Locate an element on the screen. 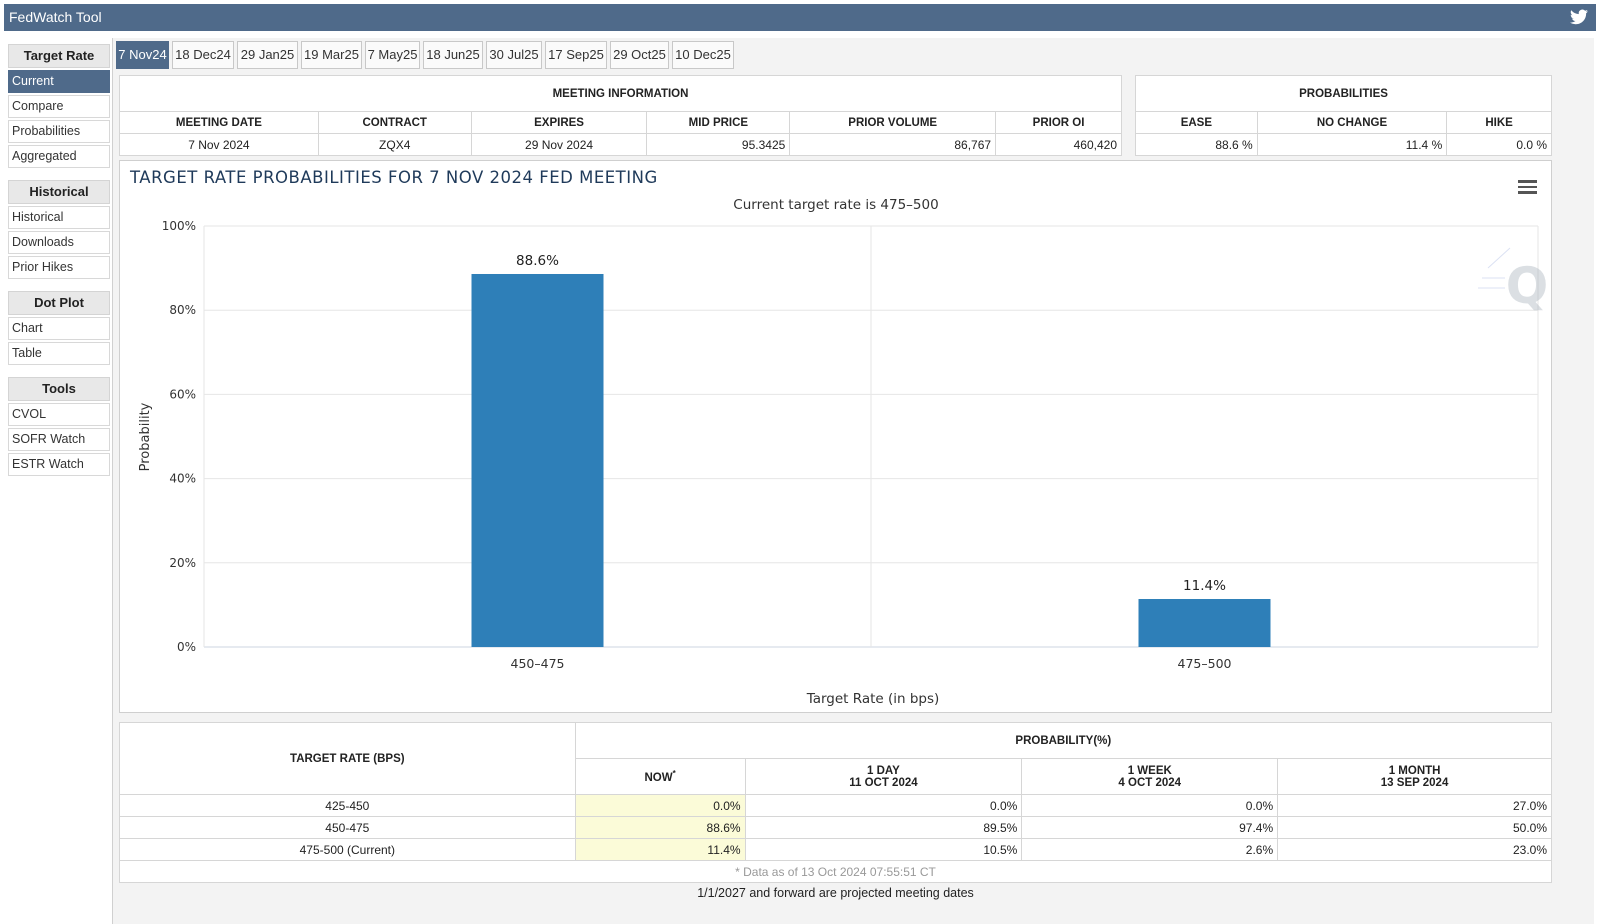 This screenshot has height=924, width=1600. bar-475–500 is located at coordinates (1204, 623).